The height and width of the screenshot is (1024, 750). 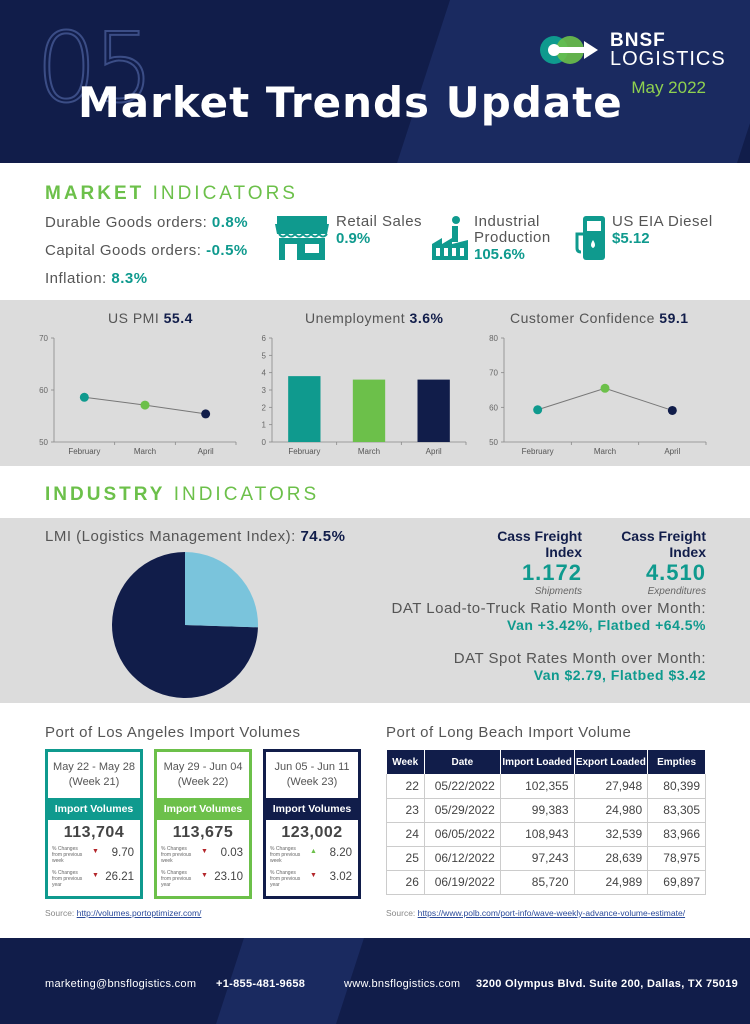 What do you see at coordinates (95, 193) in the screenshot?
I see `market-heading-bold: MARKET` at bounding box center [95, 193].